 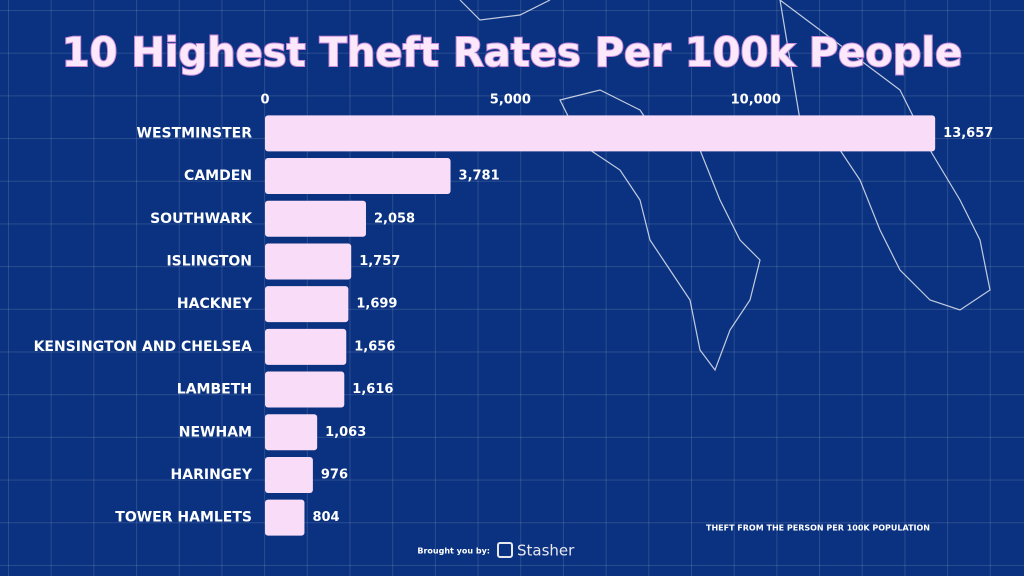 What do you see at coordinates (968, 133) in the screenshot?
I see `value-label: 13,657` at bounding box center [968, 133].